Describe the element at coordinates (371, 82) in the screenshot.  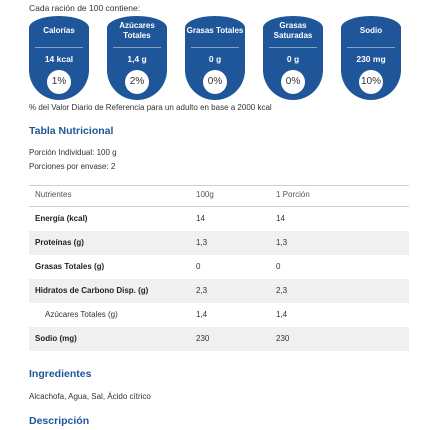
I see `badge-percent: 10%` at that location.